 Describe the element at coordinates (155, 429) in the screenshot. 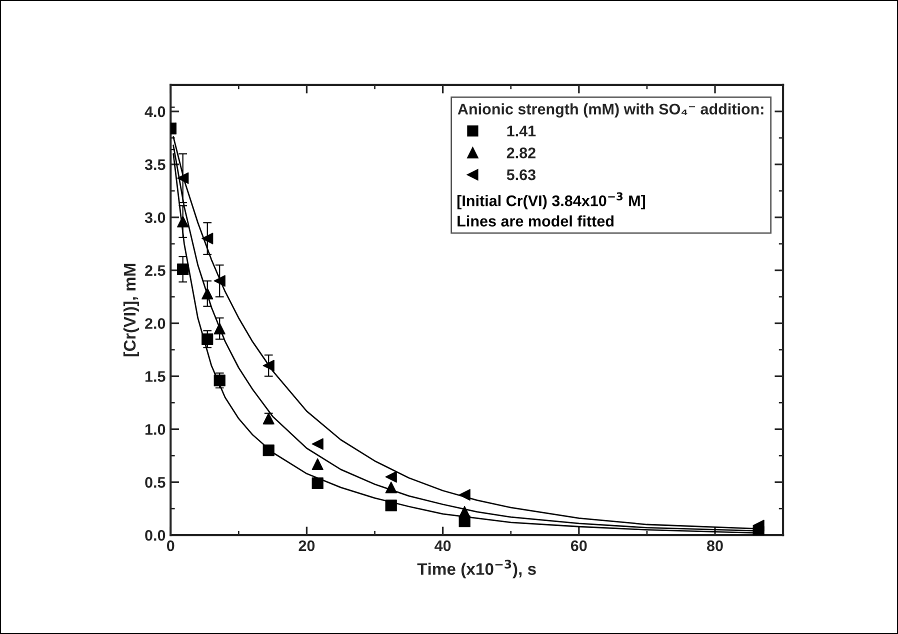

I see `y-tick-label: 1.0` at that location.